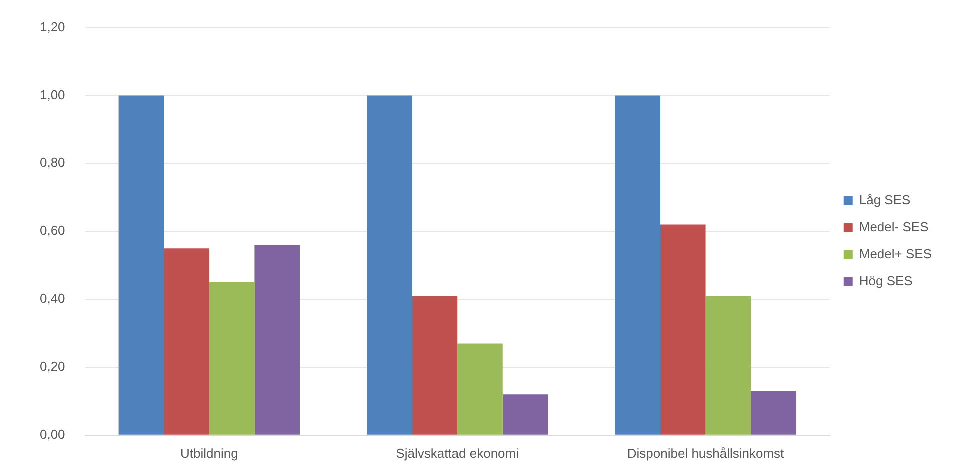 This screenshot has width=962, height=473. I want to click on y-tick-label: 0,80, so click(53, 162).